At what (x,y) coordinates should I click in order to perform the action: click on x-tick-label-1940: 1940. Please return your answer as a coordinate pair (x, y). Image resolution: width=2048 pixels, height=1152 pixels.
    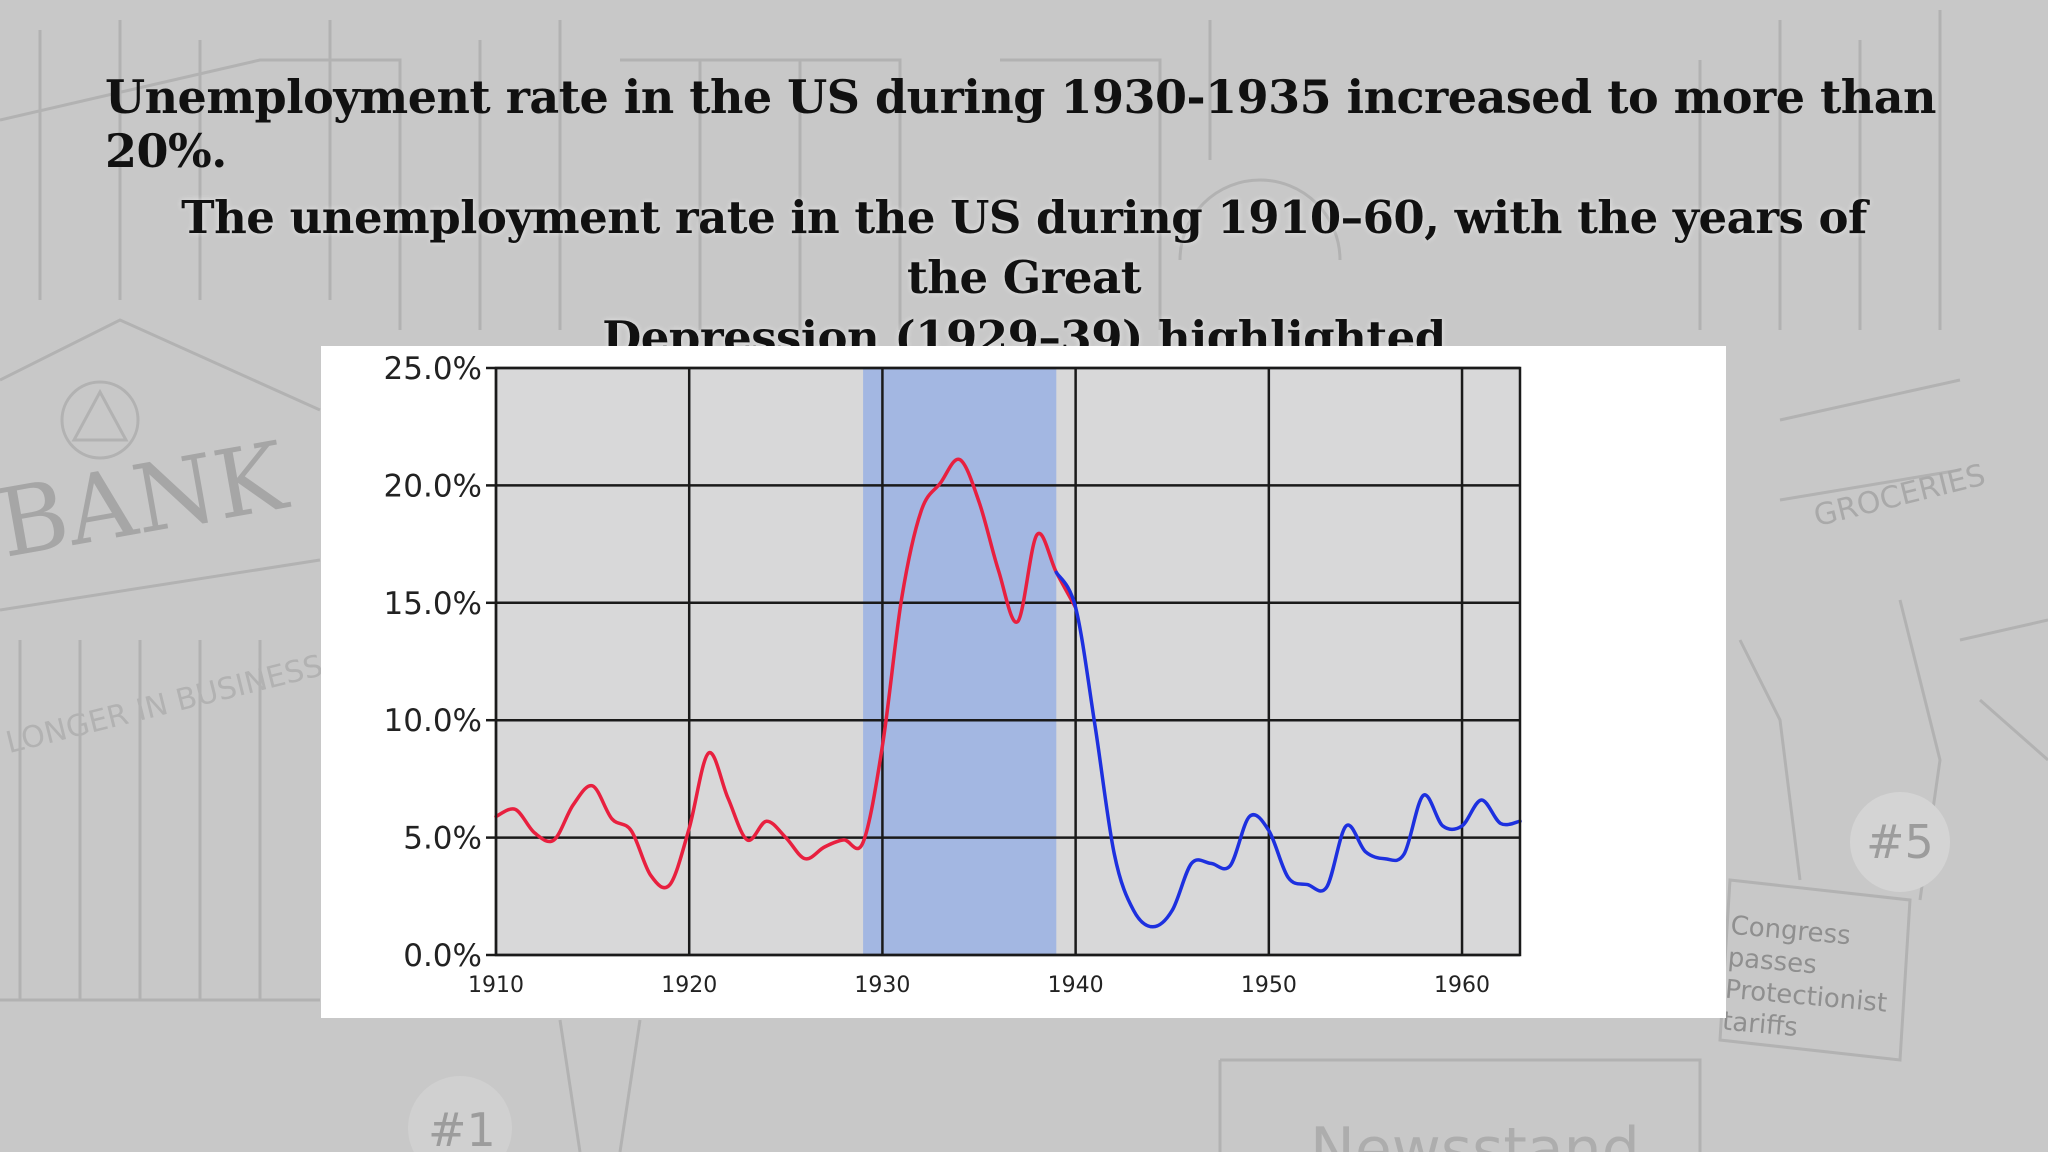
    Looking at the image, I should click on (1076, 985).